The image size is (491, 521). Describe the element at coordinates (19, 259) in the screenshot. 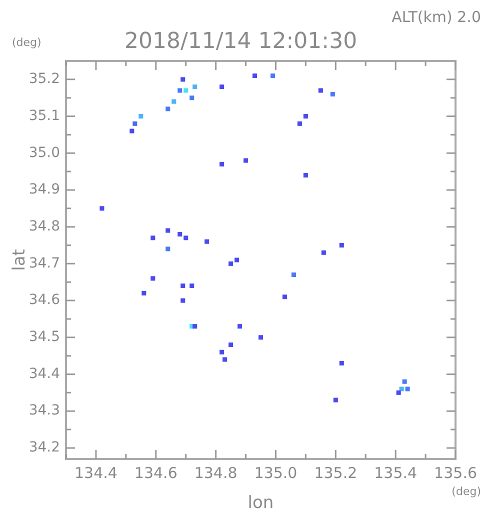

I see `y-axis-title: lat` at that location.